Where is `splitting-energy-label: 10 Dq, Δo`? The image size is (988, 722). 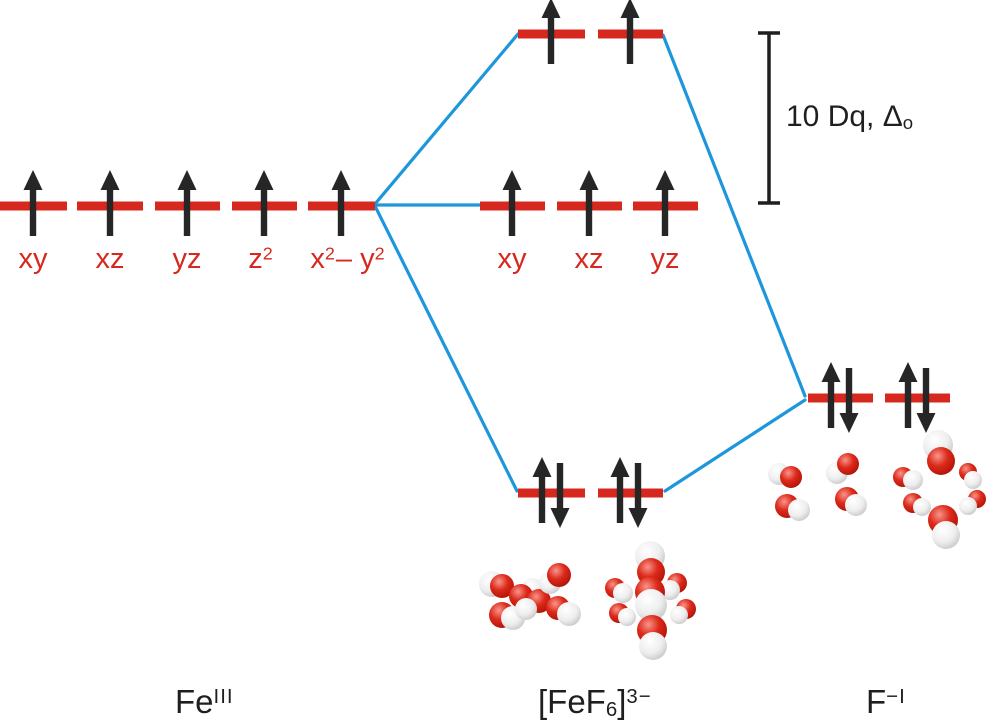 splitting-energy-label: 10 Dq, Δo is located at coordinates (850, 116).